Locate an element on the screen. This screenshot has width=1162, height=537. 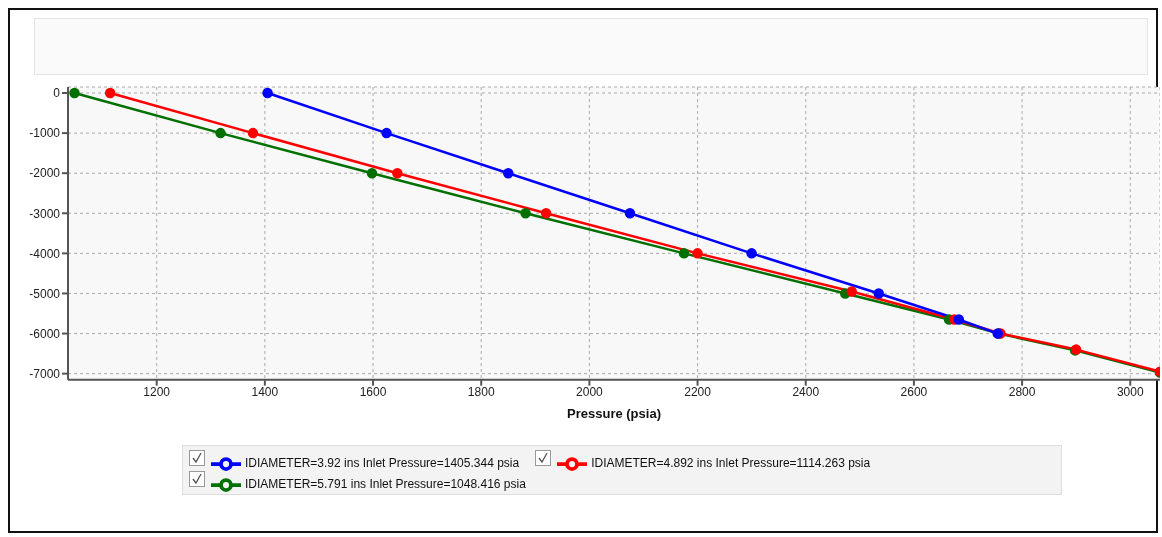
x-tick-label: 2800 is located at coordinates (1022, 392).